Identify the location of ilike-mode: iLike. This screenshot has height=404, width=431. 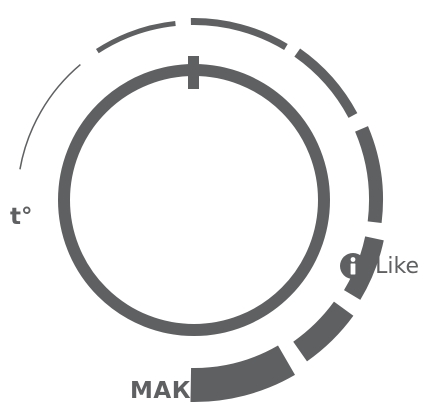
(379, 266).